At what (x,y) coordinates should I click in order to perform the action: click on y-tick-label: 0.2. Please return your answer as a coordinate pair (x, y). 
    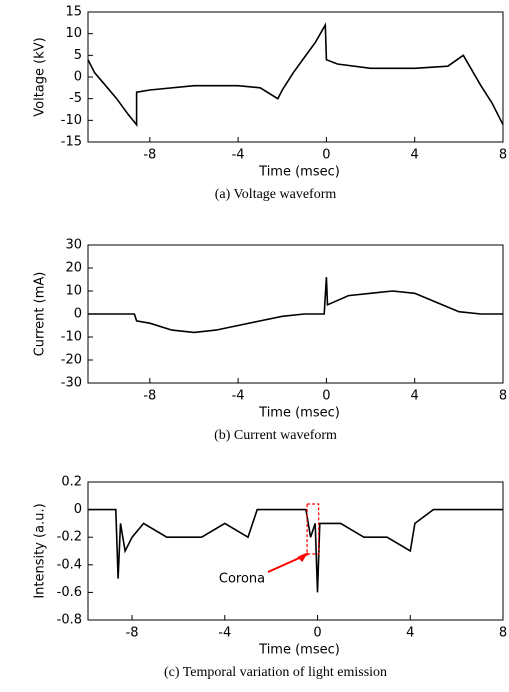
    Looking at the image, I should click on (71, 482).